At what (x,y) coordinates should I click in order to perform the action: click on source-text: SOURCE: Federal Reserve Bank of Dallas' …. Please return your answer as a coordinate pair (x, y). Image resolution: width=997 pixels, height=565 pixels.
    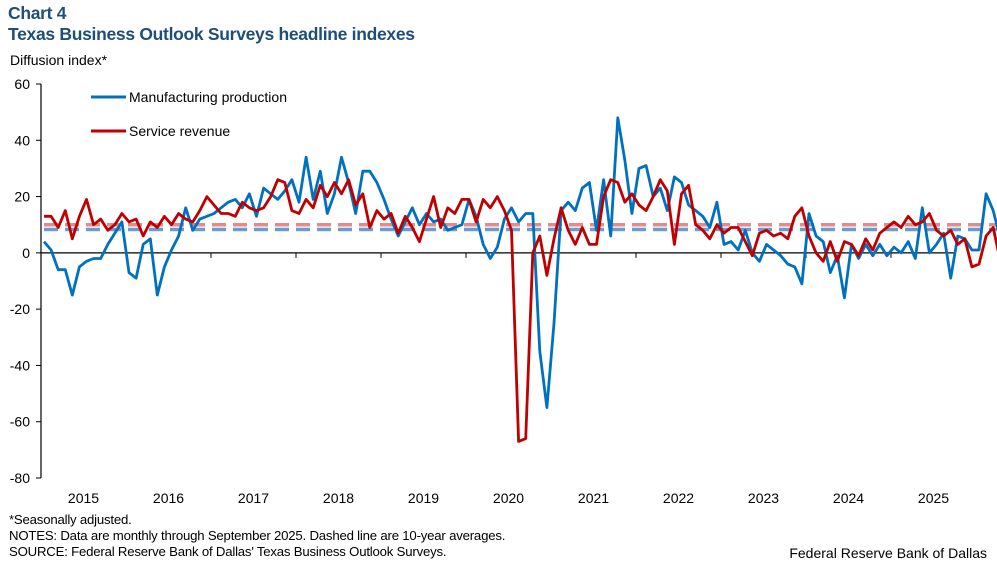
    Looking at the image, I should click on (228, 551).